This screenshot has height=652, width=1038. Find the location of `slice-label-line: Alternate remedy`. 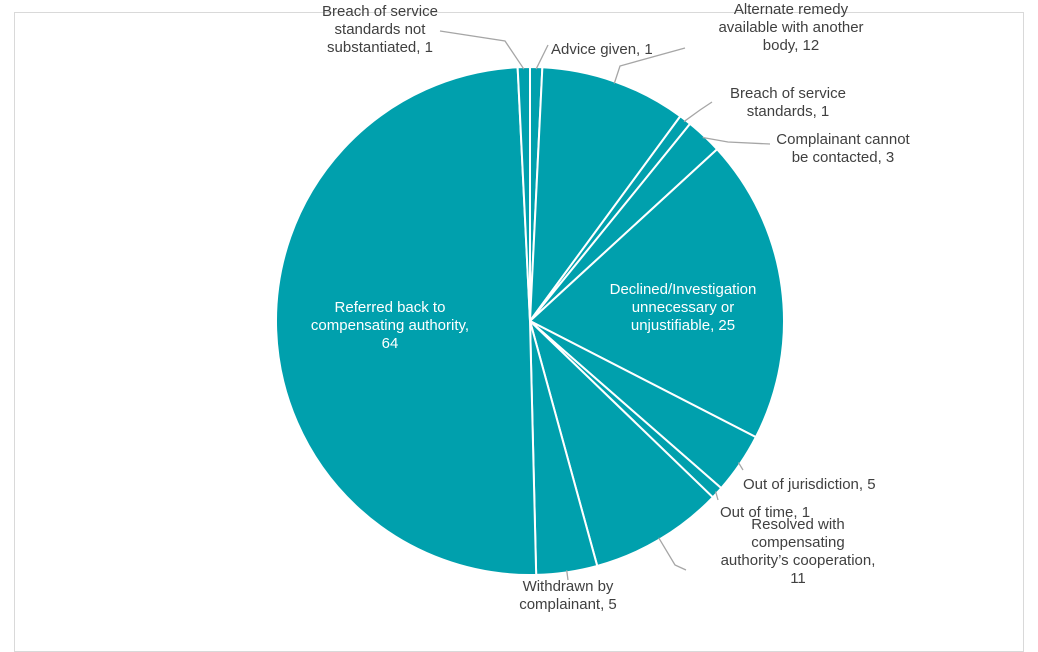

slice-label-line: Alternate remedy is located at coordinates (791, 9).